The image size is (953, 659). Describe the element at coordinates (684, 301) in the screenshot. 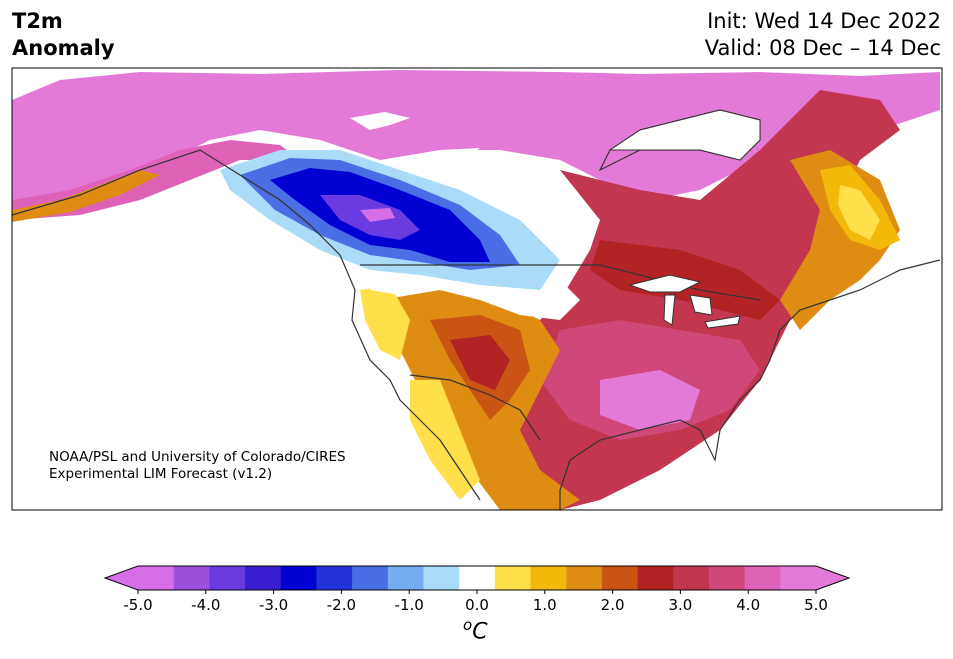

I see `great-lakes` at that location.